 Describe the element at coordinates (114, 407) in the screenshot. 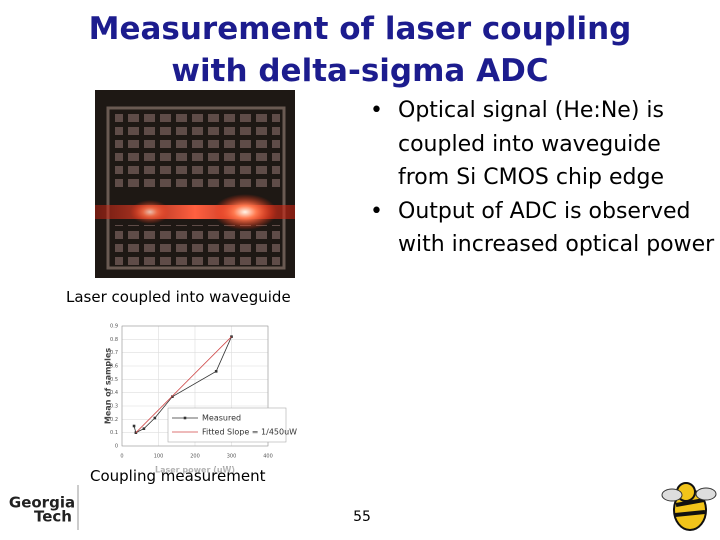

I see `y-tick-label: 0.3` at that location.